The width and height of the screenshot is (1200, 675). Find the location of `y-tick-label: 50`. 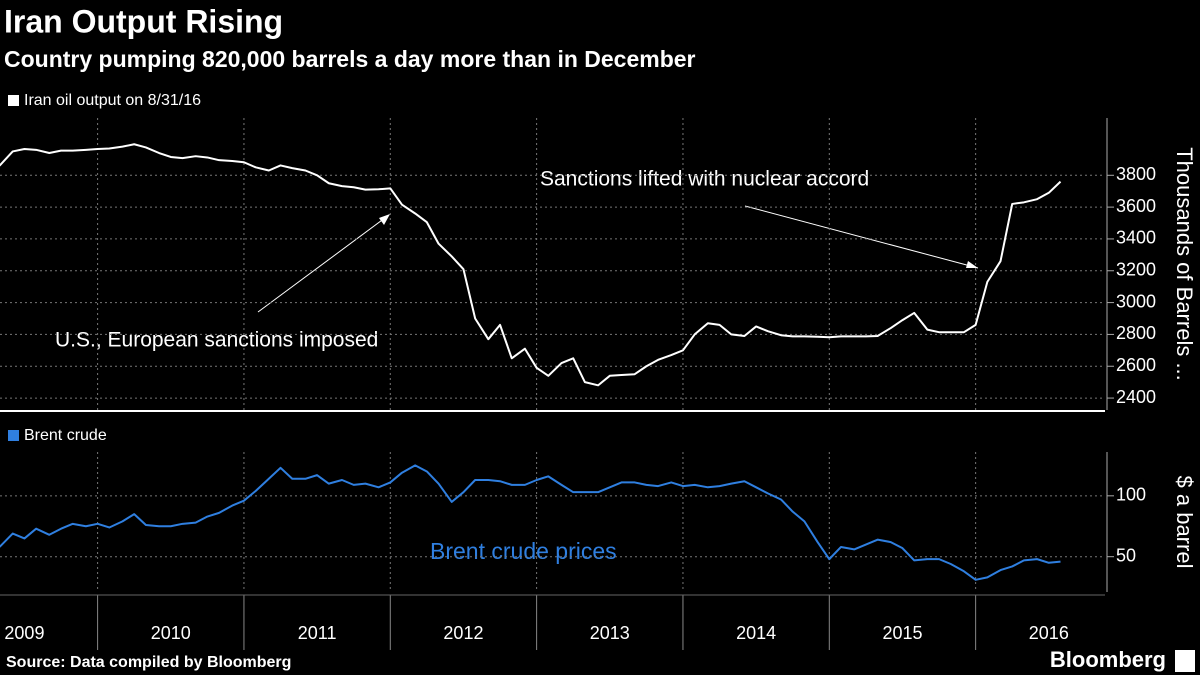

y-tick-label: 50 is located at coordinates (1126, 555).